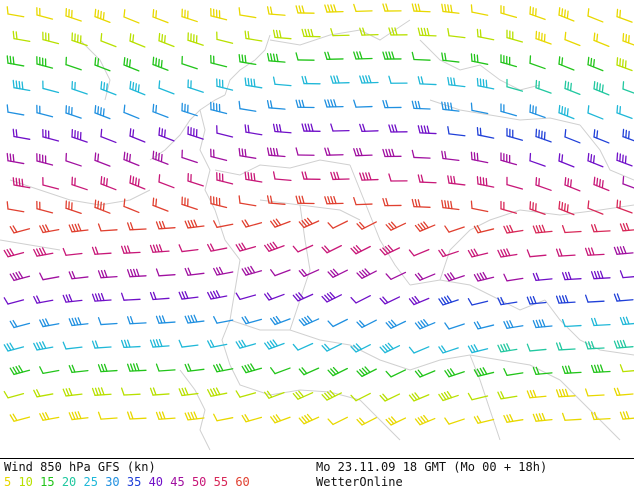  What do you see at coordinates (94, 482) in the screenshot?
I see `legend-item: 25` at bounding box center [94, 482].